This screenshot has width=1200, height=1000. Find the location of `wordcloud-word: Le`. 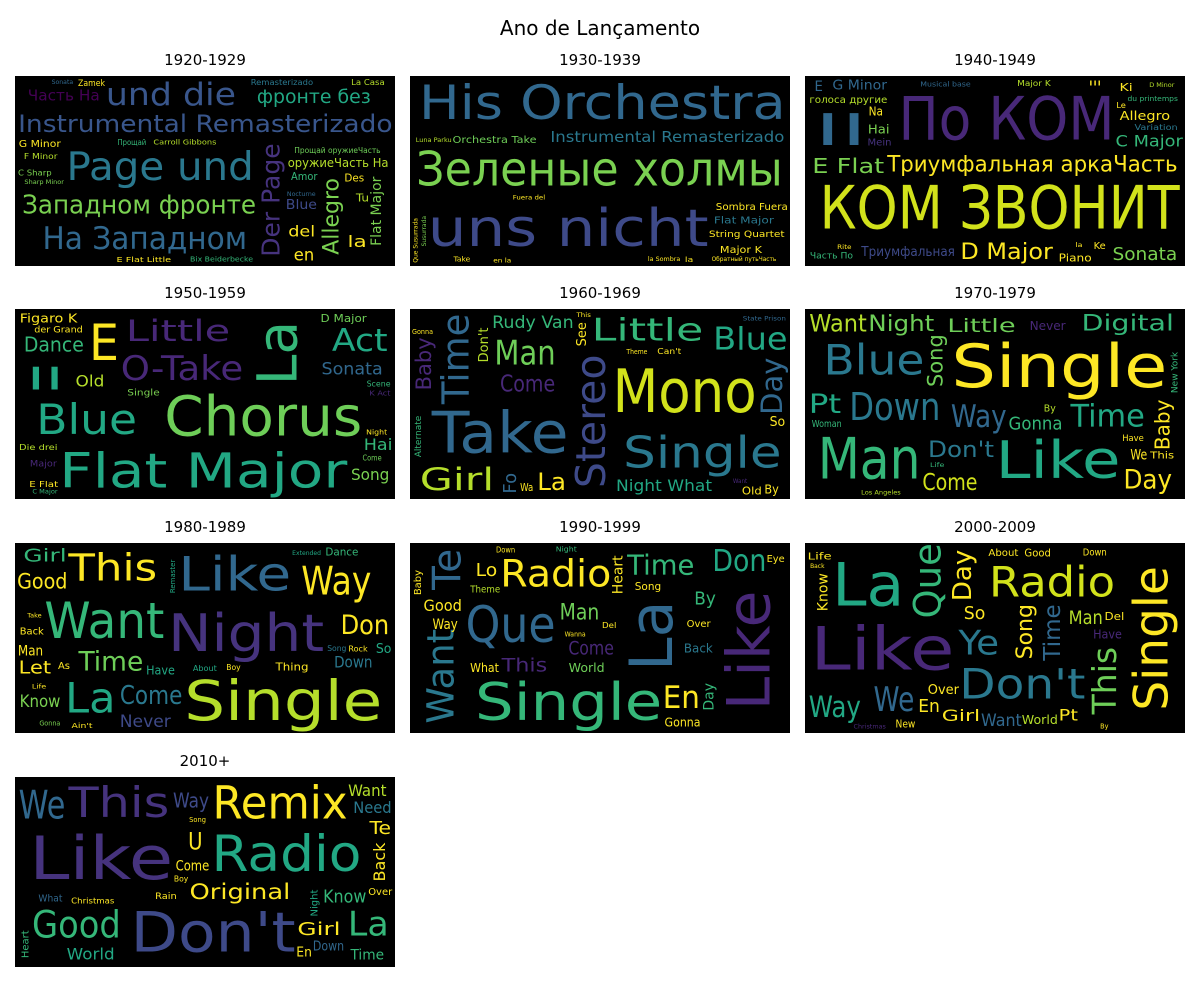

wordcloud-word: Le is located at coordinates (1121, 105).